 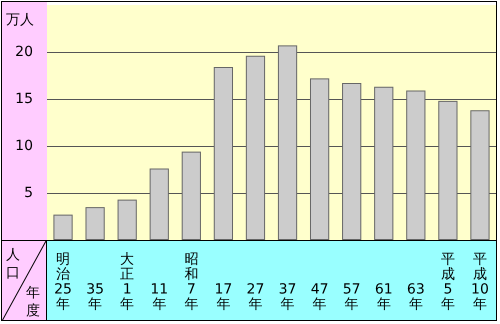 What do you see at coordinates (319, 297) in the screenshot?
I see `x-tick-label: 47年` at bounding box center [319, 297].